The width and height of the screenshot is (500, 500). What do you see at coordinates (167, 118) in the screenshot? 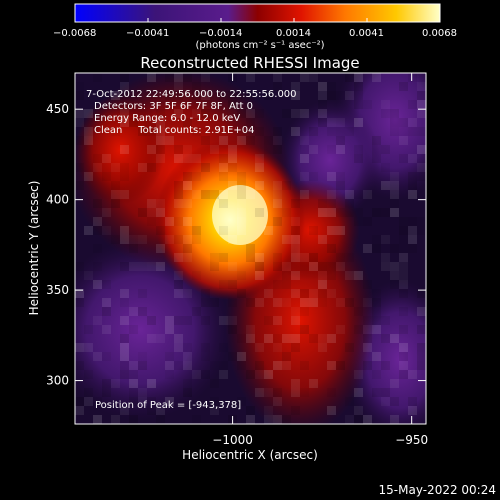
I see `annotation-energy-range: Energy Range: 6.0 - 12.0 keV` at bounding box center [167, 118].